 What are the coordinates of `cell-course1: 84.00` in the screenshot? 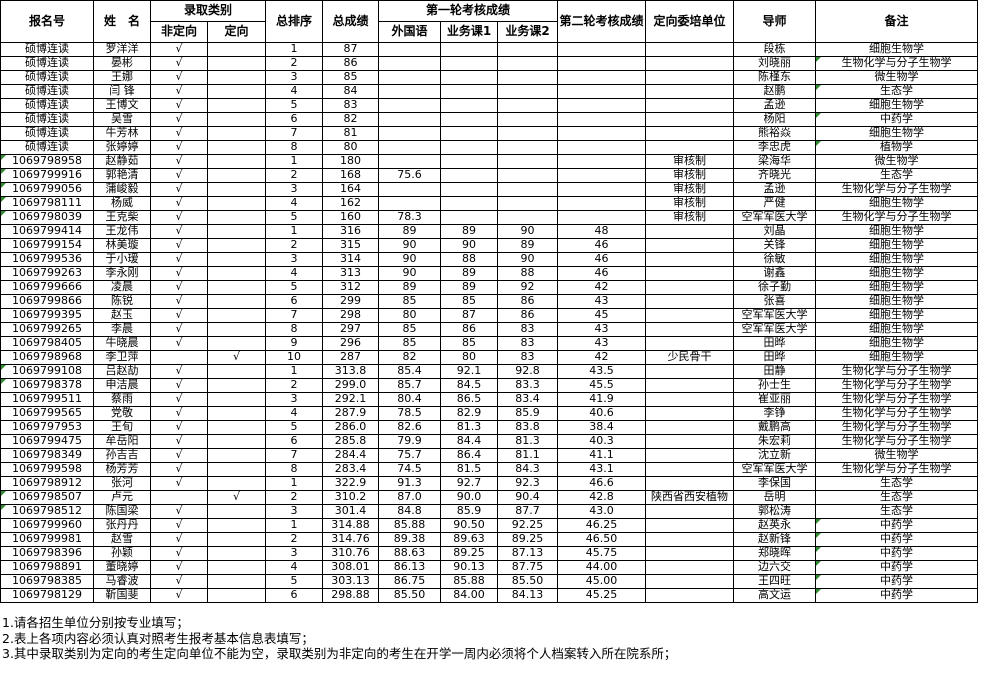 It's located at (469, 595).